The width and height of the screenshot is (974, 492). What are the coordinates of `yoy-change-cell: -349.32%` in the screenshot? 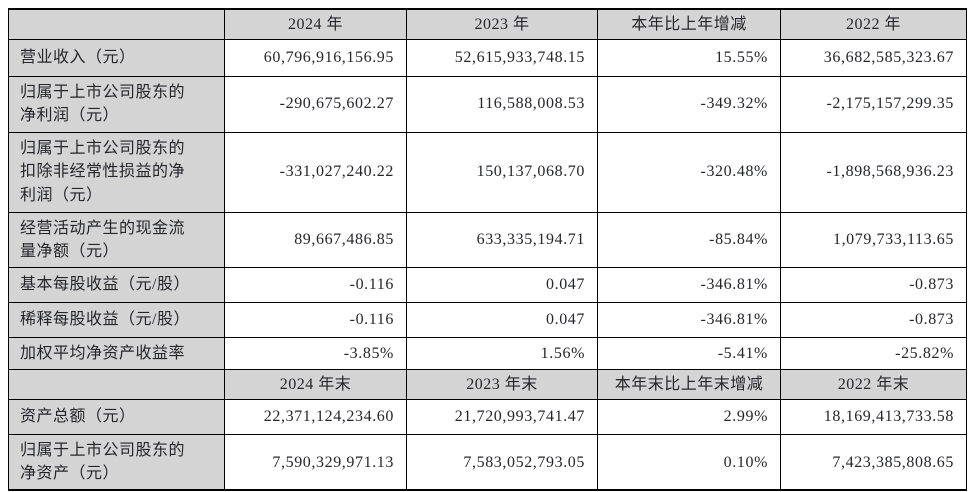 It's located at (689, 104).